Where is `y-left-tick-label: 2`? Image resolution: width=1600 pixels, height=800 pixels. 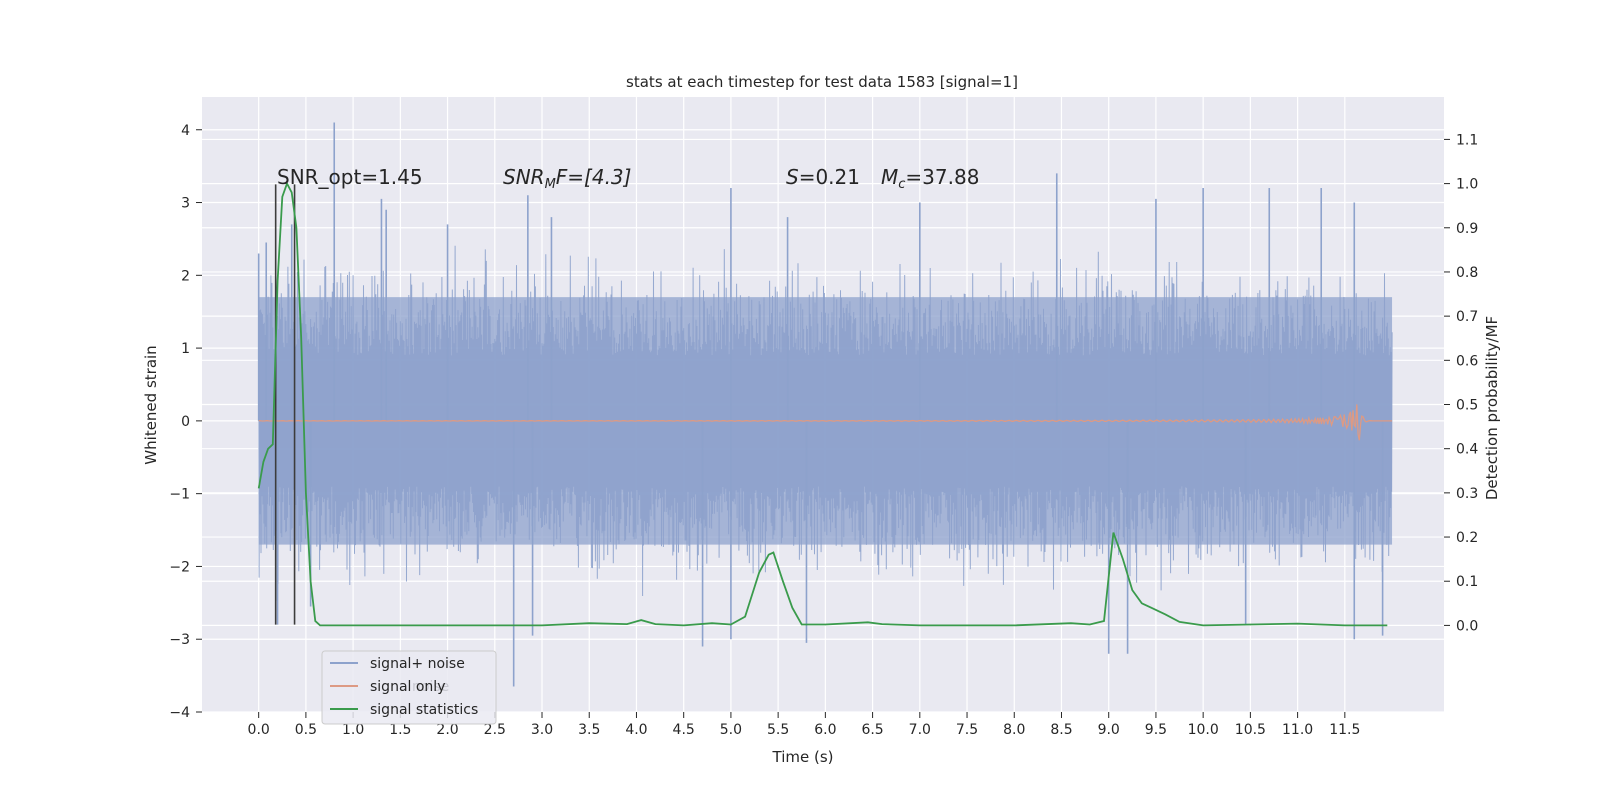 y-left-tick-label: 2 is located at coordinates (185, 276).